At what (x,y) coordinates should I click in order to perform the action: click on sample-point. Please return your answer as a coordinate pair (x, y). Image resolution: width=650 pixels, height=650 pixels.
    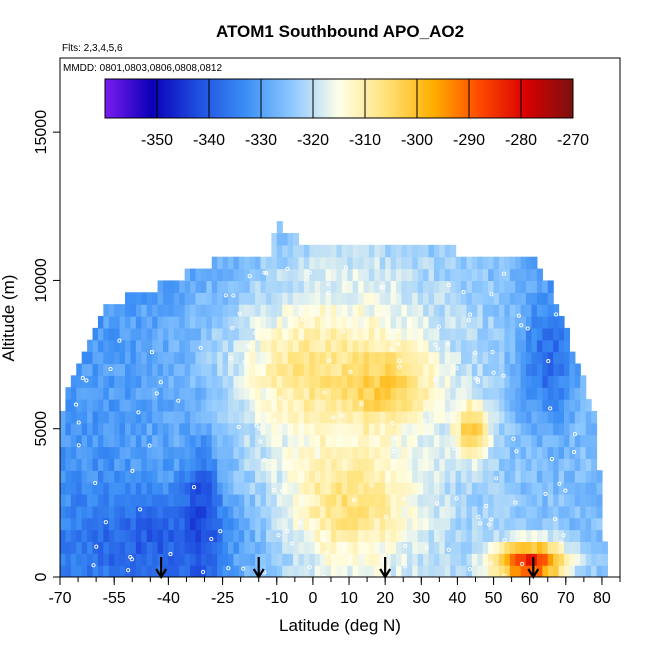
    Looking at the image, I should click on (350, 371).